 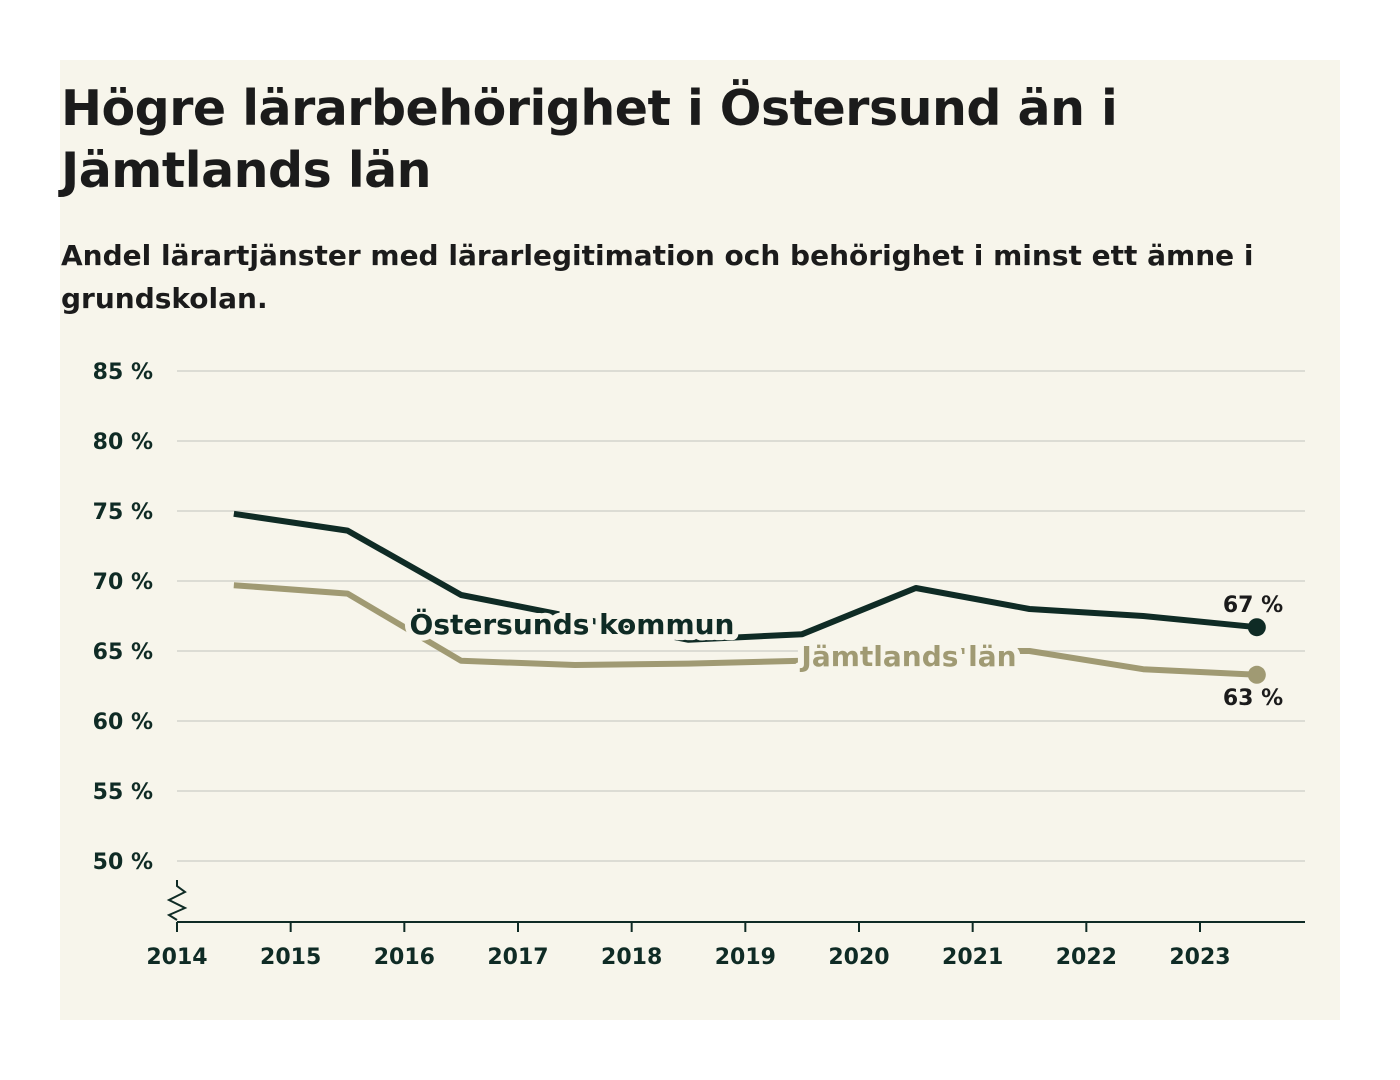 What do you see at coordinates (123, 792) in the screenshot?
I see `y-tick-label: 55 %` at bounding box center [123, 792].